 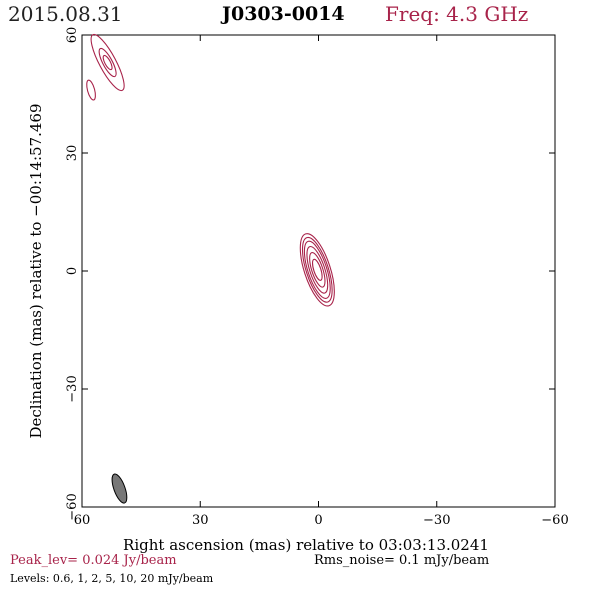 What do you see at coordinates (72, 506) in the screenshot?
I see `y-tick-label: −60` at bounding box center [72, 506].